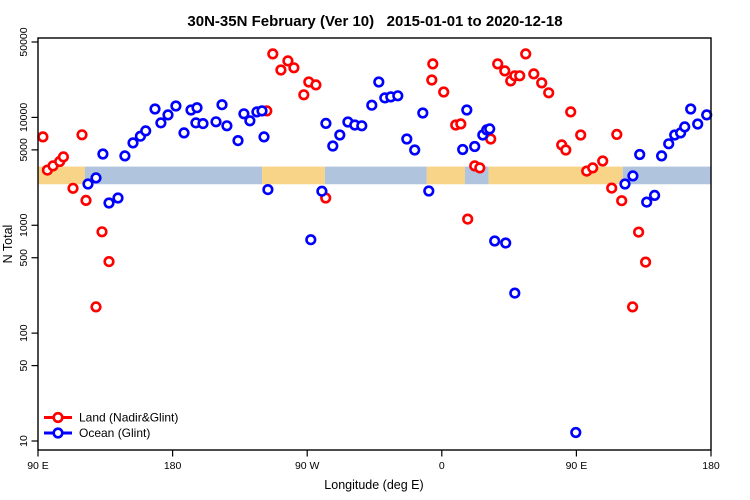 The image size is (750, 500). Describe the element at coordinates (307, 466) in the screenshot. I see `x-tick-label: 90 W` at that location.